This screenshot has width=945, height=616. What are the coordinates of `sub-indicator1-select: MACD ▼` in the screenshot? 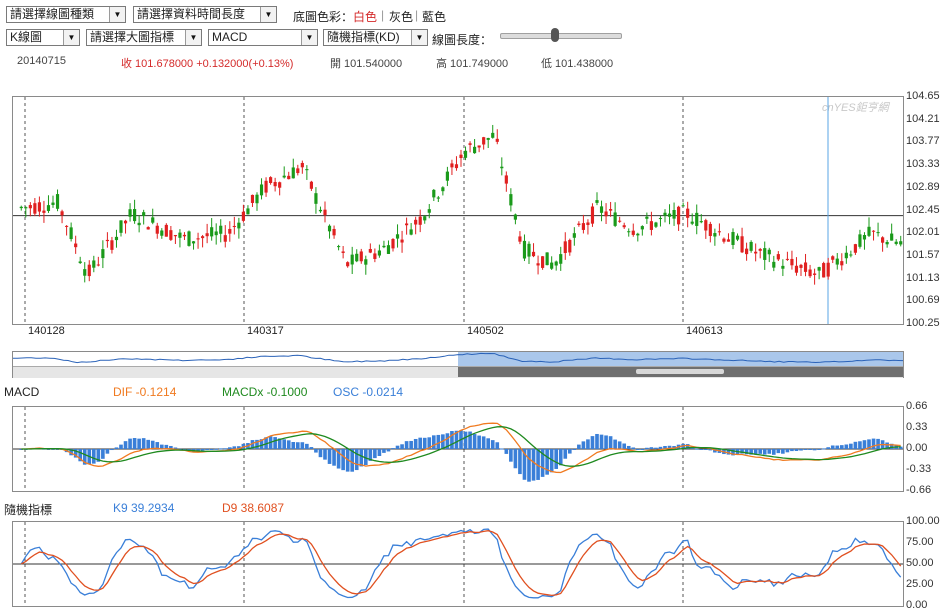 It's located at (263, 37).